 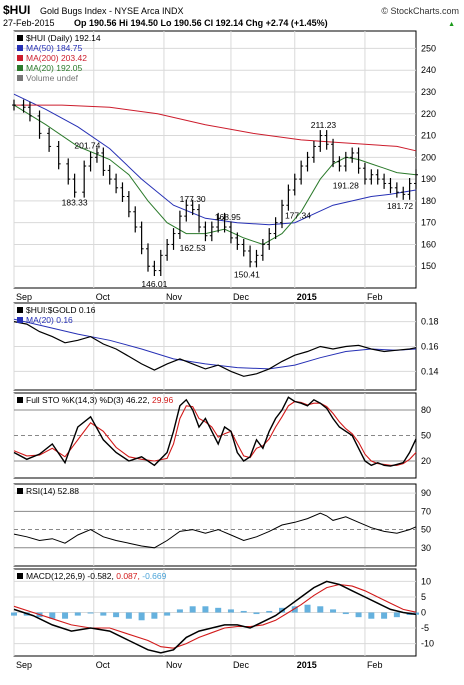 I want to click on macd-legend-swatch, so click(x=20, y=576).